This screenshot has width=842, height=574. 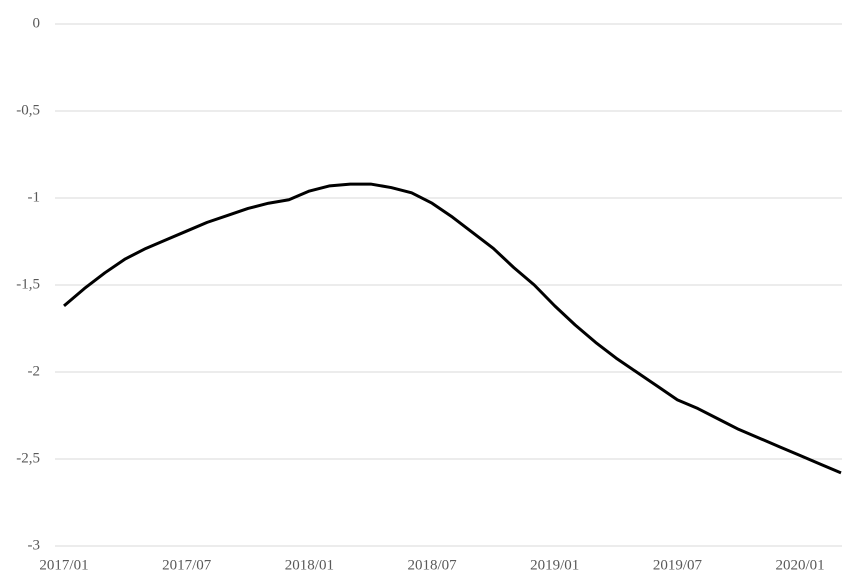 What do you see at coordinates (63, 565) in the screenshot?
I see `x-tick-label: 2017/01` at bounding box center [63, 565].